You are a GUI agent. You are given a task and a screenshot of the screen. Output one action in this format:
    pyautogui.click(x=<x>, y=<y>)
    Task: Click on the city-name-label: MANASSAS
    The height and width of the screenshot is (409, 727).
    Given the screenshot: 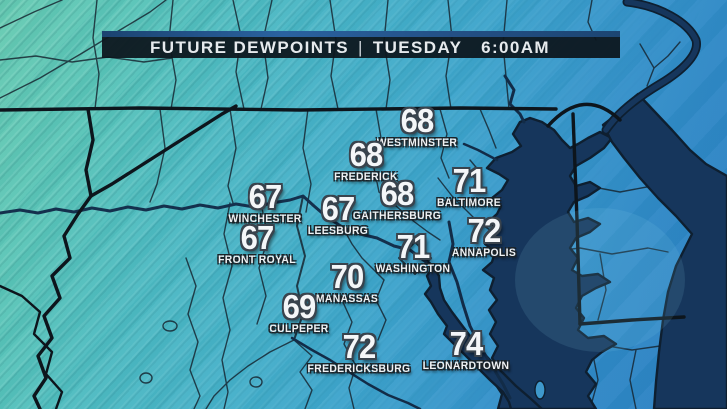 What is the action you would take?
    pyautogui.click(x=347, y=299)
    